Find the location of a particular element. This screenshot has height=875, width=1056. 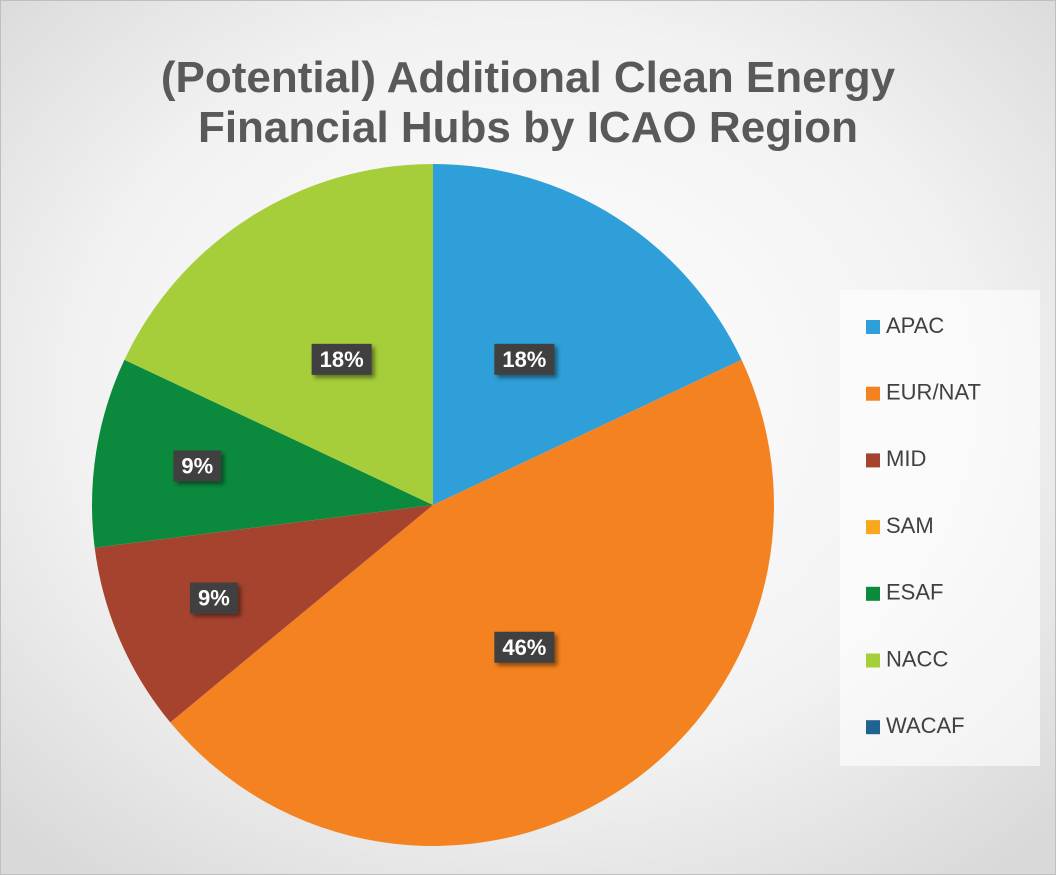

legend-label: EUR/NAT is located at coordinates (933, 392).